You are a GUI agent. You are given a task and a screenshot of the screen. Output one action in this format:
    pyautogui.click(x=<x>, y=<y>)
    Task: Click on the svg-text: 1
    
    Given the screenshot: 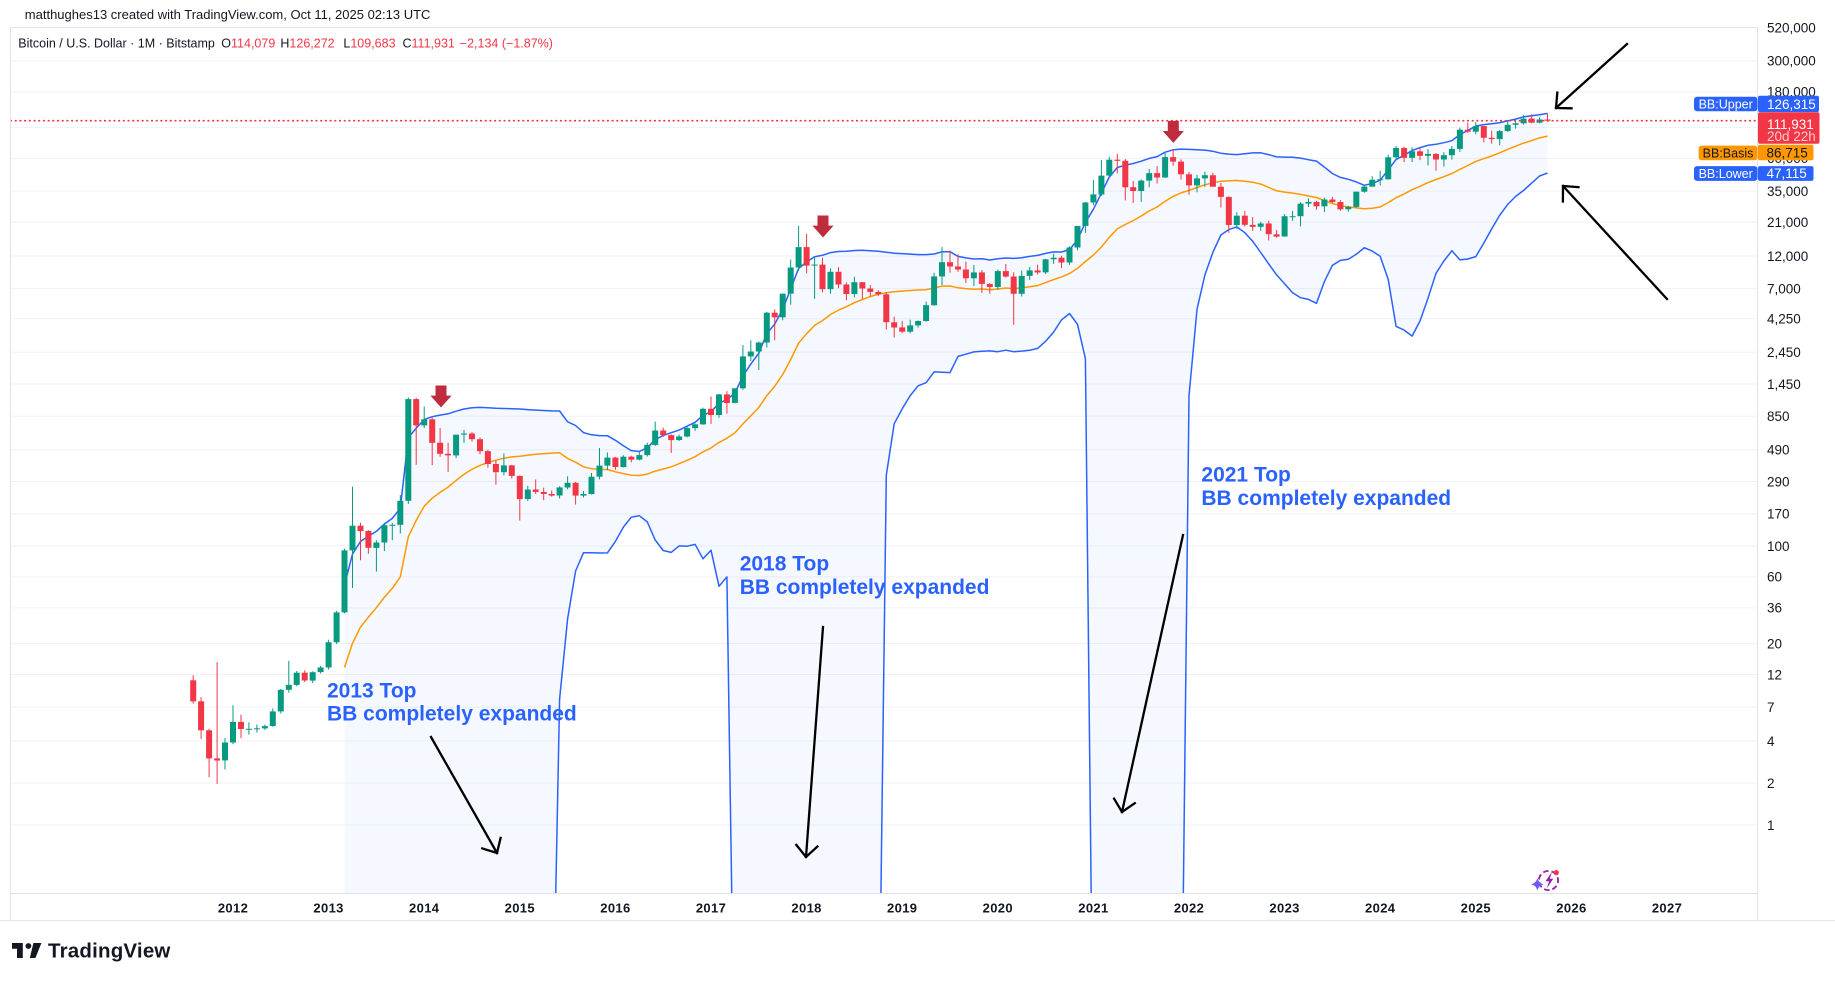 What is the action you would take?
    pyautogui.click(x=1771, y=825)
    